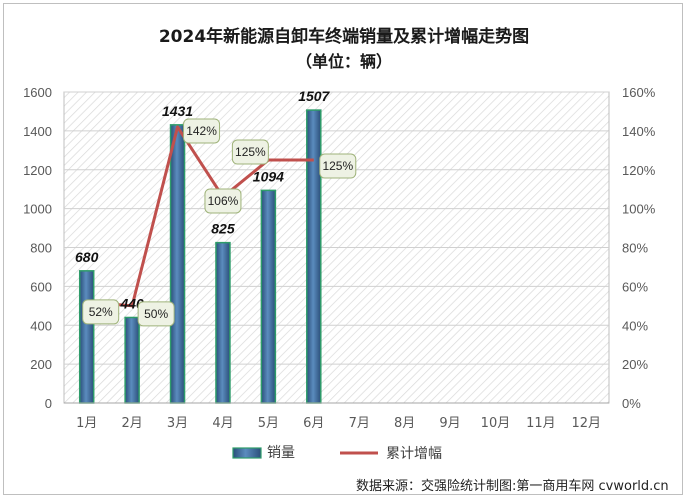 The image size is (688, 499). What do you see at coordinates (313, 423) in the screenshot?
I see `x-tick-label: 6月` at bounding box center [313, 423].